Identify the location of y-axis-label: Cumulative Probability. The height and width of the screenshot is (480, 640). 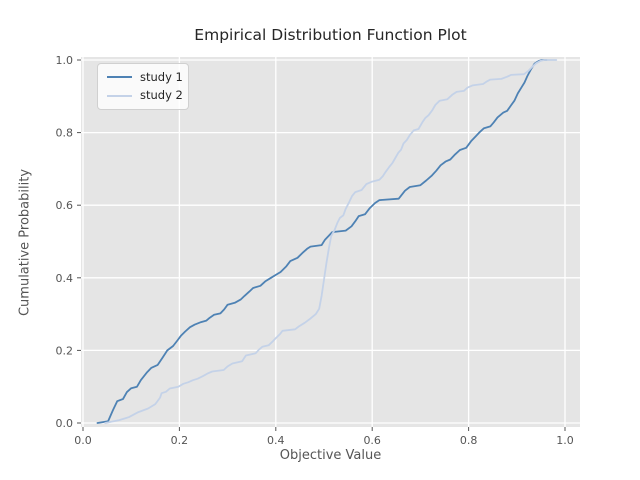
(25, 242).